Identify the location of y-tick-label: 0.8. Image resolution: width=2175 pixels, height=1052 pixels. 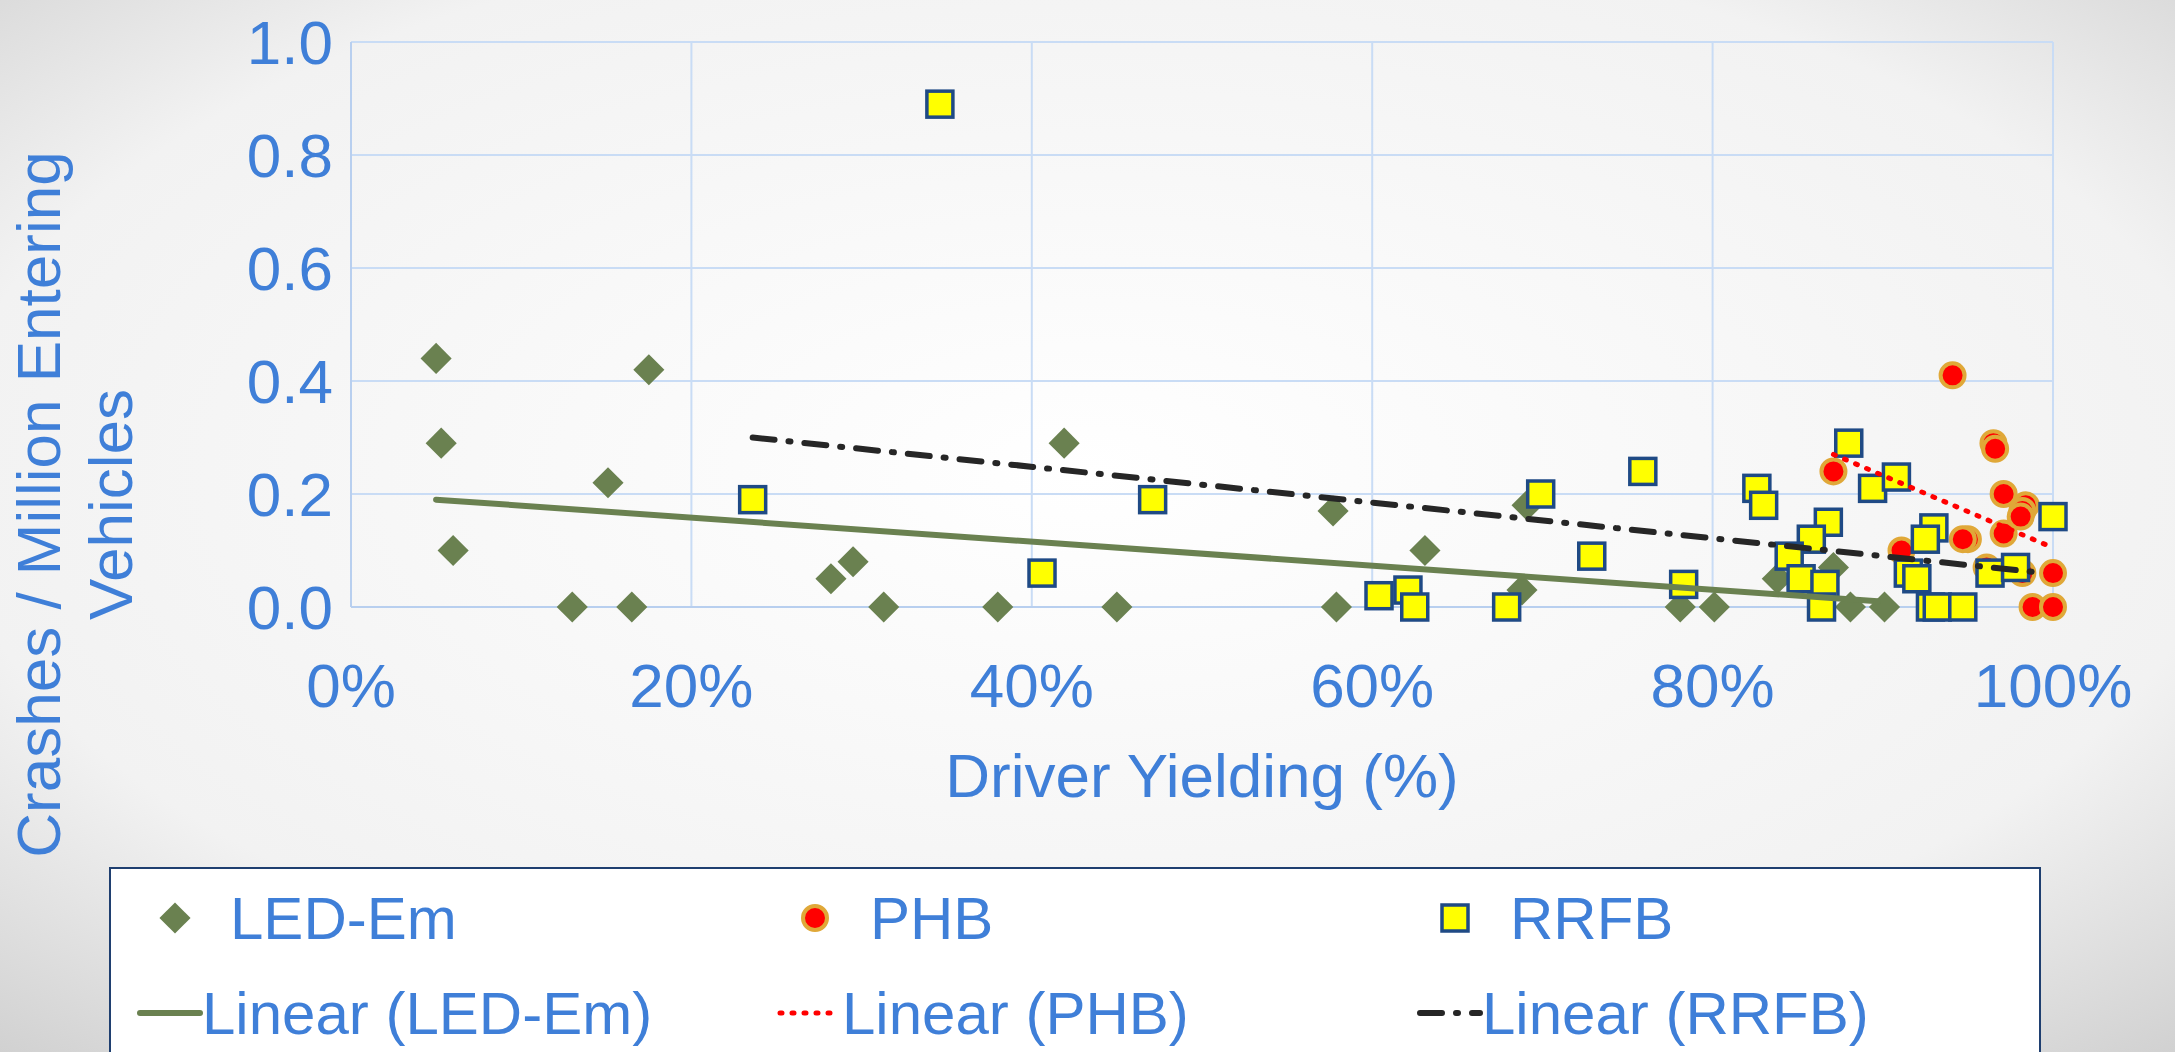
(289, 155).